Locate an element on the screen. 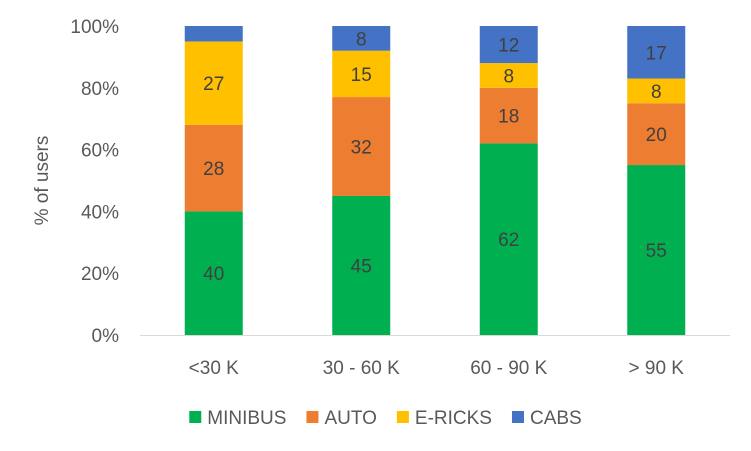  data-label: 28 is located at coordinates (213, 169).